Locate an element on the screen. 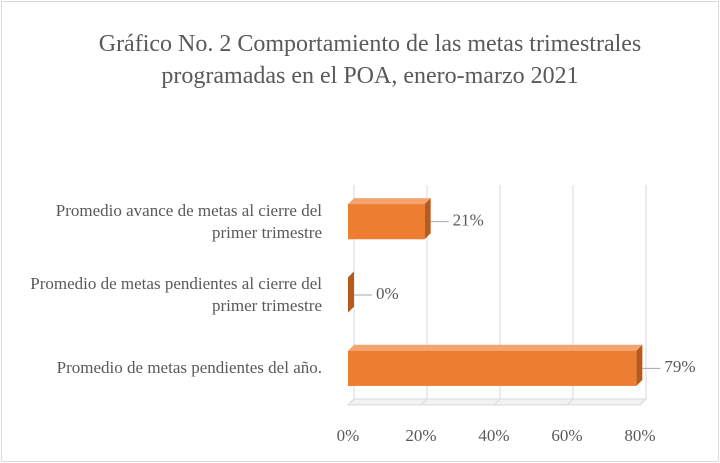  x-tick-label: 0% is located at coordinates (348, 435).